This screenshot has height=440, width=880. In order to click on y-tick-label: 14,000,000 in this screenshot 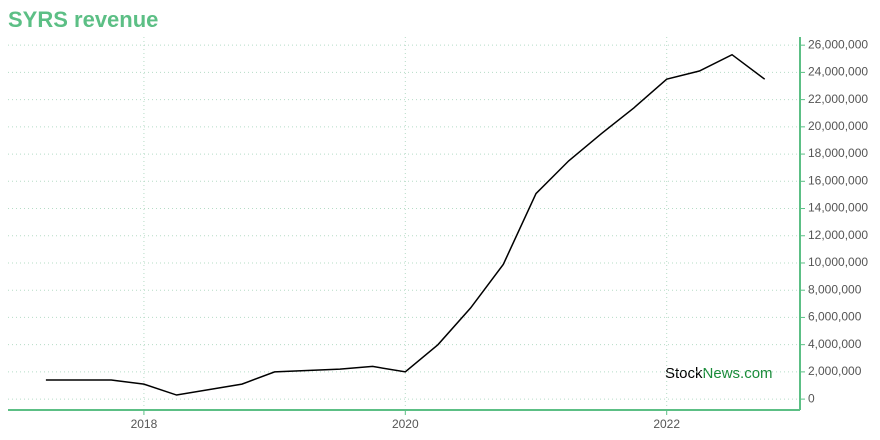, I will do `click(838, 208)`.